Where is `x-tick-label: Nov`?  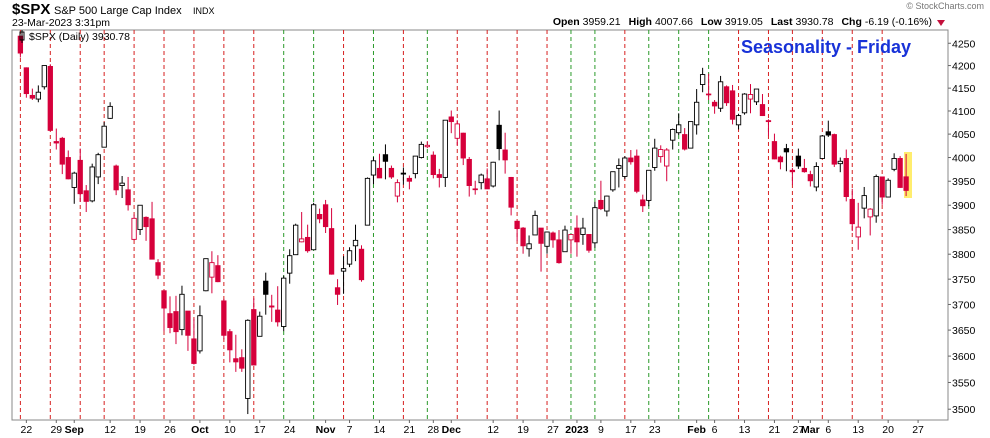
x-tick-label: Nov is located at coordinates (326, 430).